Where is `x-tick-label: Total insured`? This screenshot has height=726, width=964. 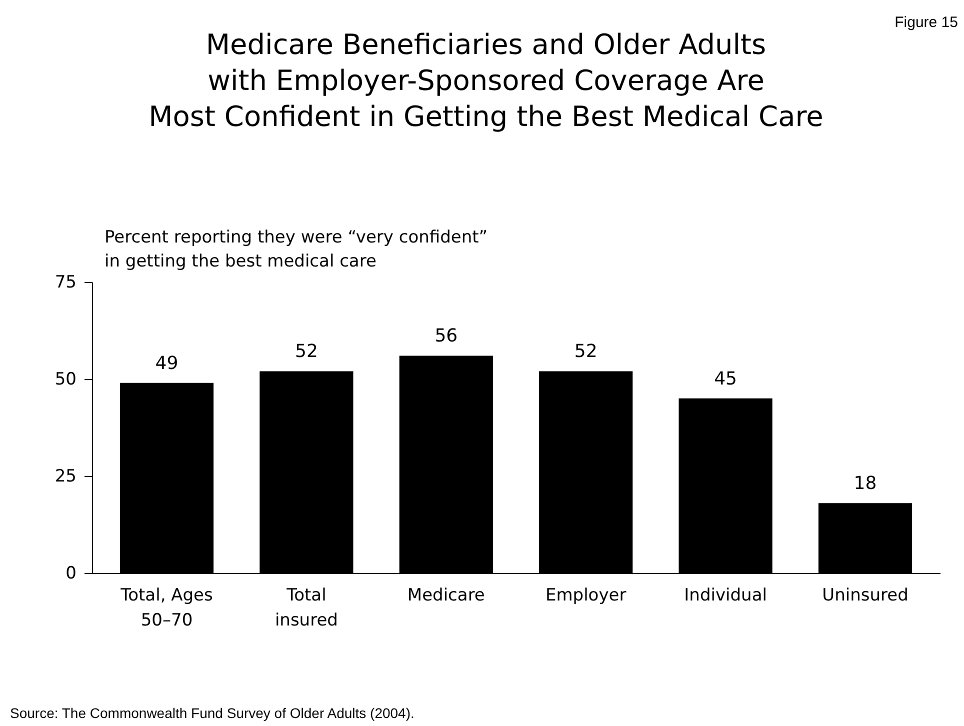 x-tick-label: Total insured is located at coordinates (306, 608).